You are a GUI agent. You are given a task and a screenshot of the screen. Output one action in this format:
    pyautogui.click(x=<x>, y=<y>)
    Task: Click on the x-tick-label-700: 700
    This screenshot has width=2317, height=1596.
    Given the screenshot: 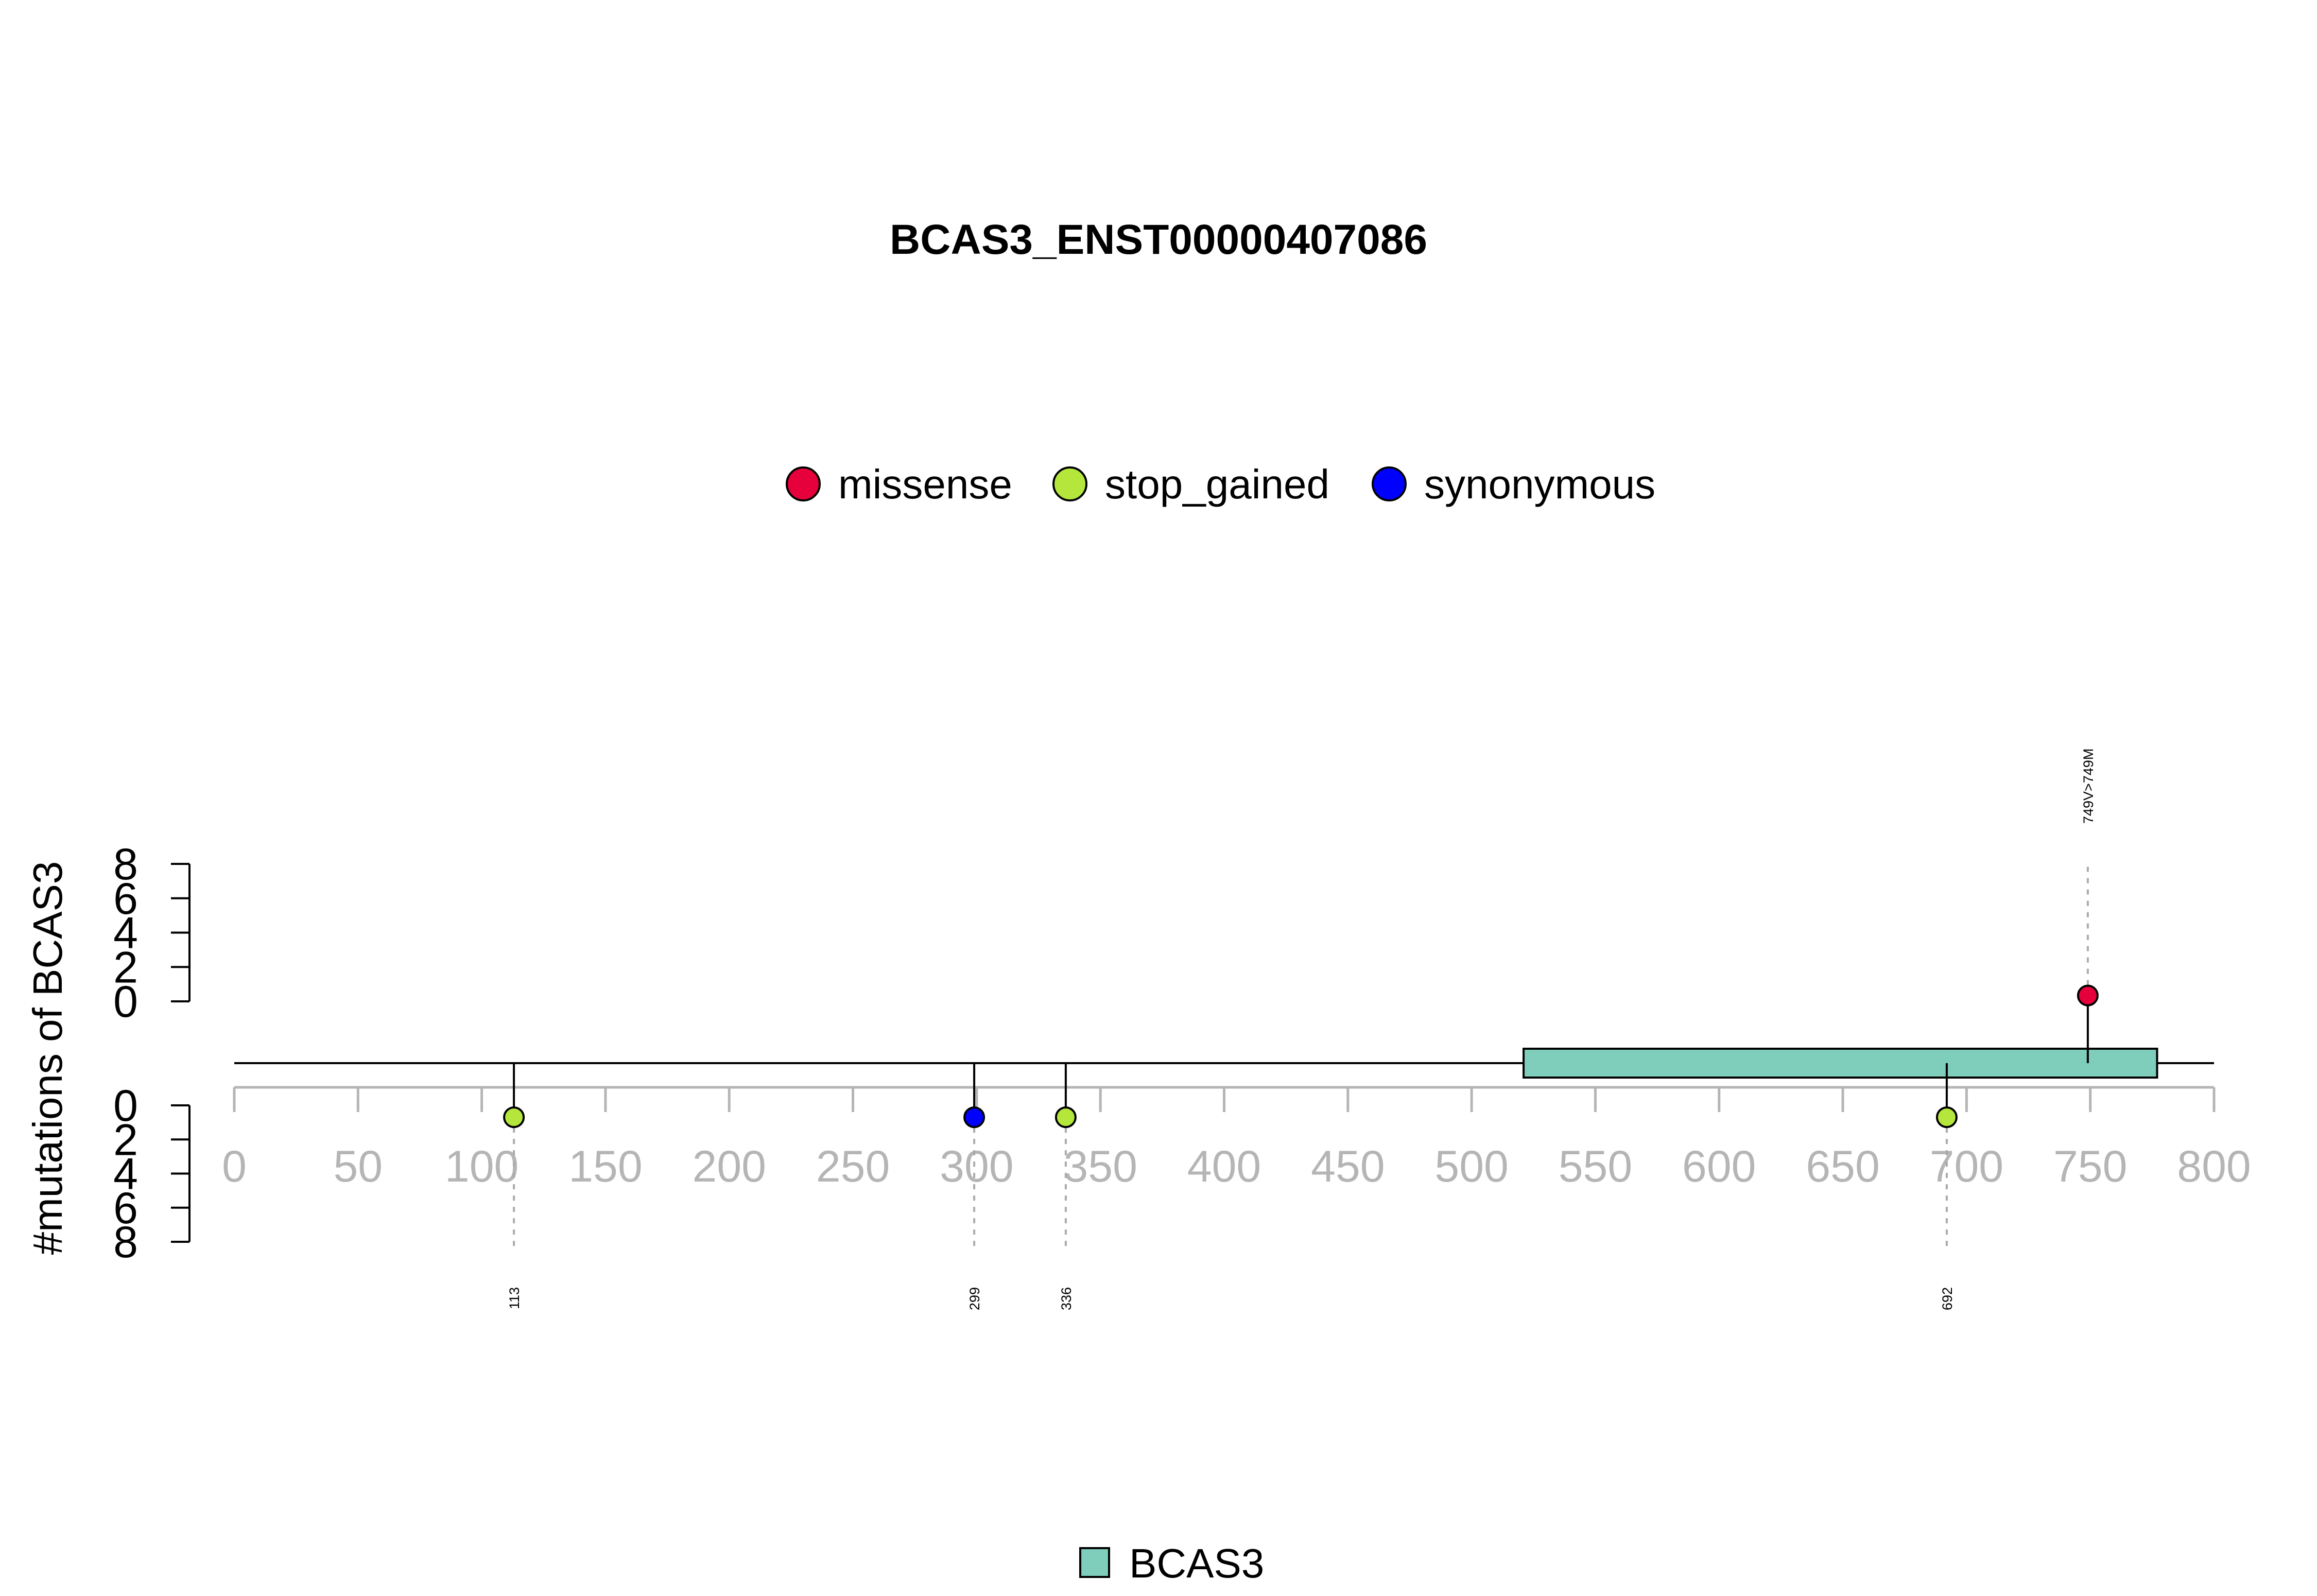 What is the action you would take?
    pyautogui.click(x=1967, y=1166)
    